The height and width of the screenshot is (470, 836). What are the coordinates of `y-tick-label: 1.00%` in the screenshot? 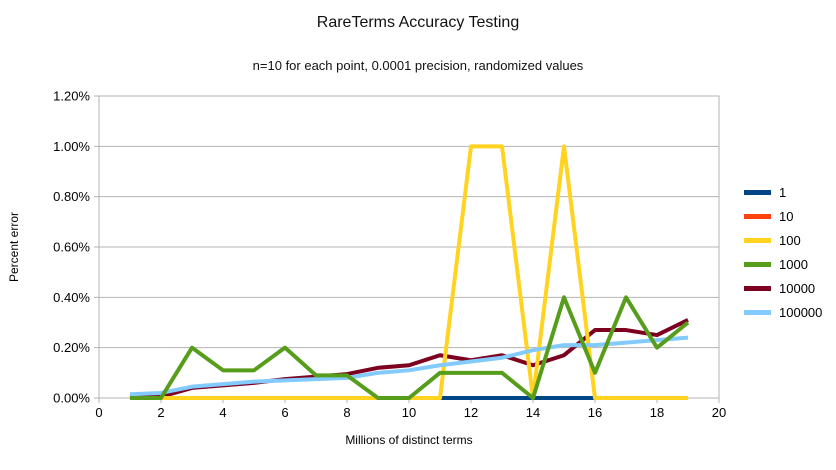 It's located at (71, 146).